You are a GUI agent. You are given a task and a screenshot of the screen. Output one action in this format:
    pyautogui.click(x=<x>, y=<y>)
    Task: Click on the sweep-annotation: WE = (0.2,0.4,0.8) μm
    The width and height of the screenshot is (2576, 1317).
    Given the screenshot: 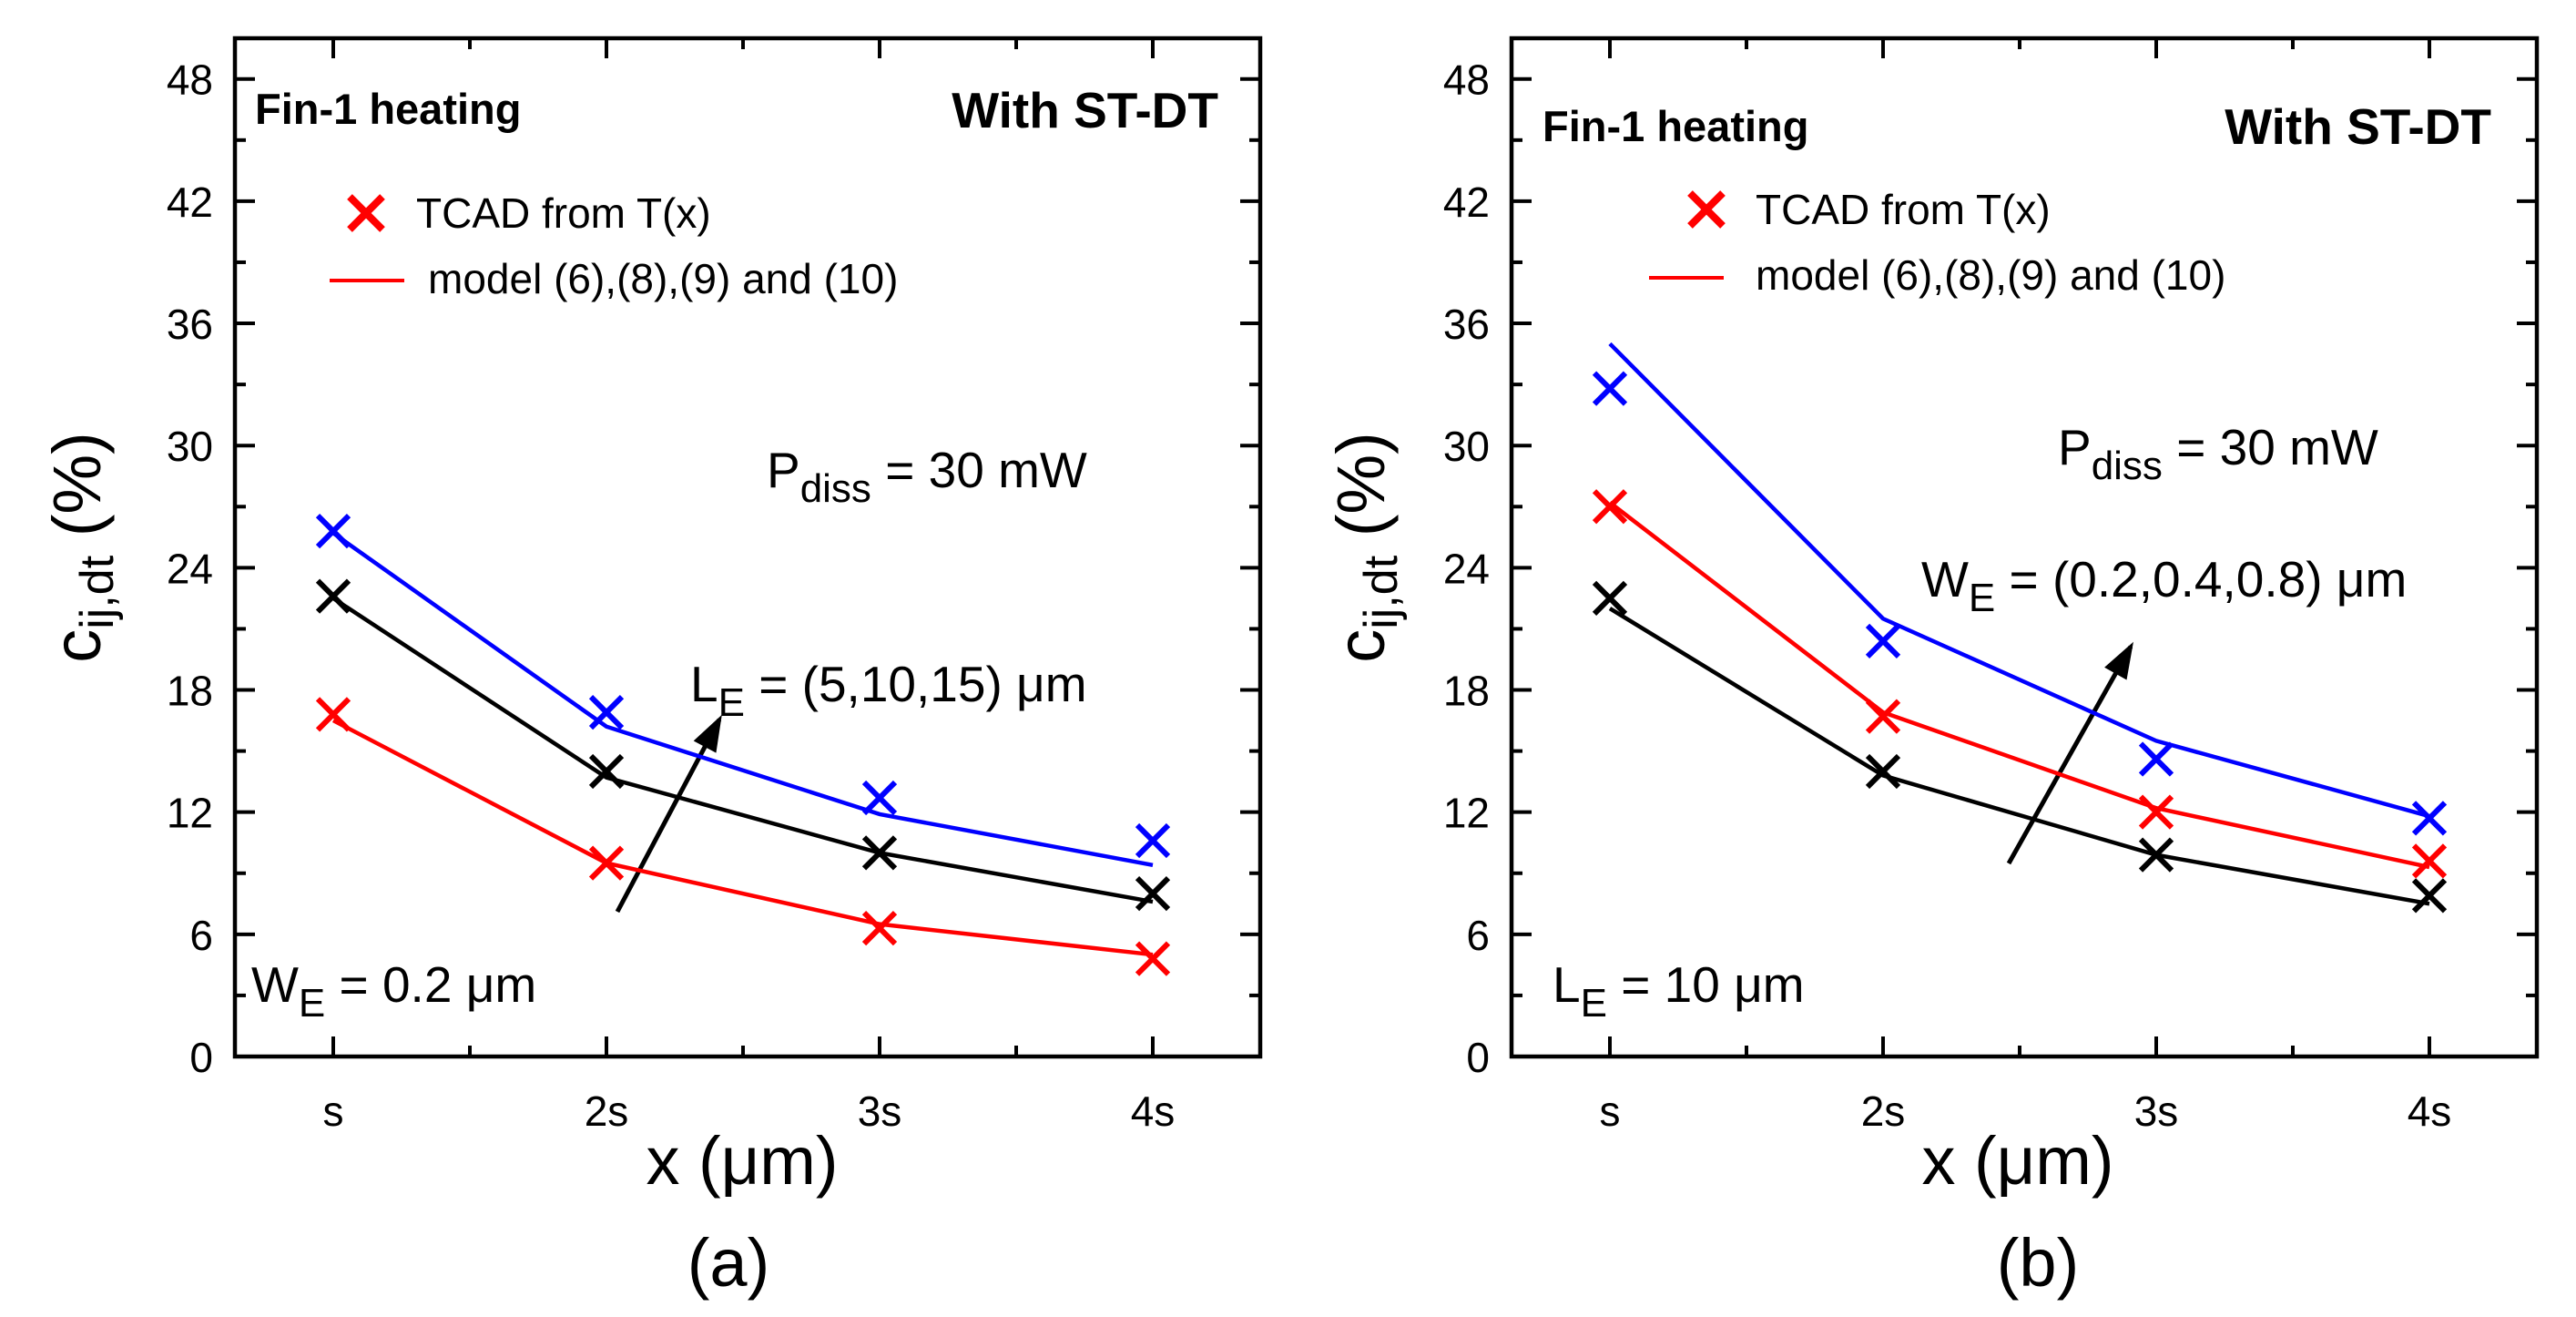 What is the action you would take?
    pyautogui.click(x=2164, y=585)
    